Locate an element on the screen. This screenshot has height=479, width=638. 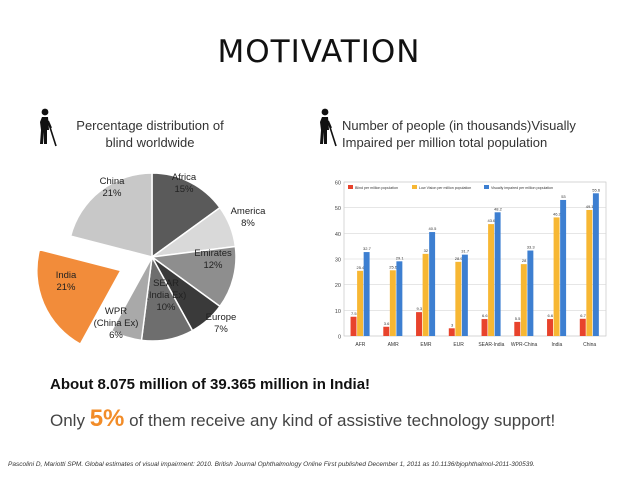
pie-label-china: China 21% is located at coordinates (113, 187).